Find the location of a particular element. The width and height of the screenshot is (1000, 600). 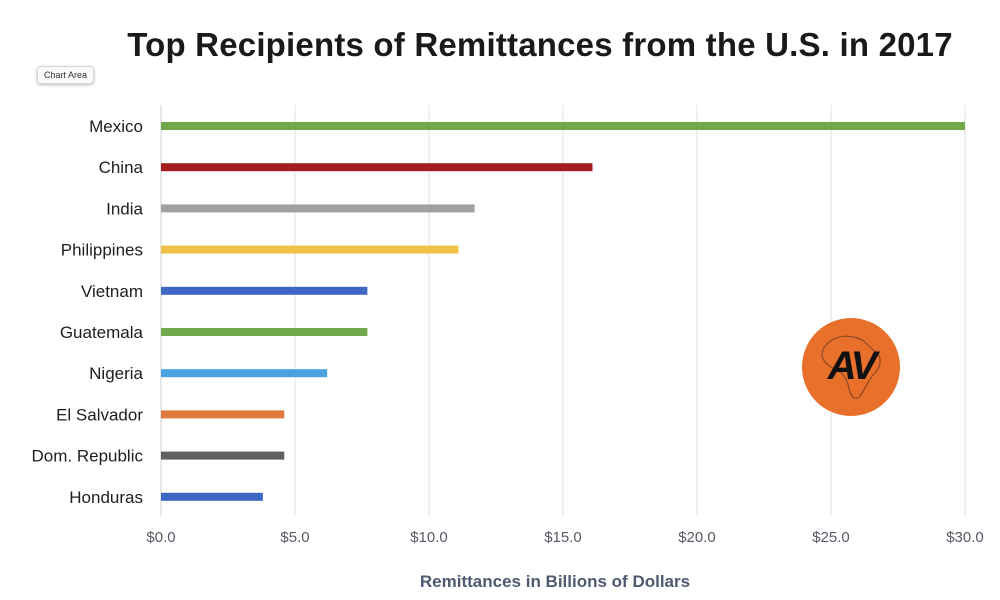

category-label: Mexico is located at coordinates (116, 126).